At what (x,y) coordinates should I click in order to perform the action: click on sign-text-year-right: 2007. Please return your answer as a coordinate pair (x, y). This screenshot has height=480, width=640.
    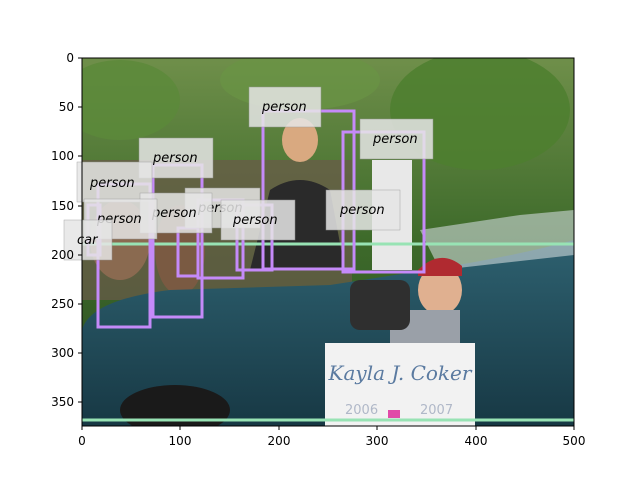
    Looking at the image, I should click on (436, 410).